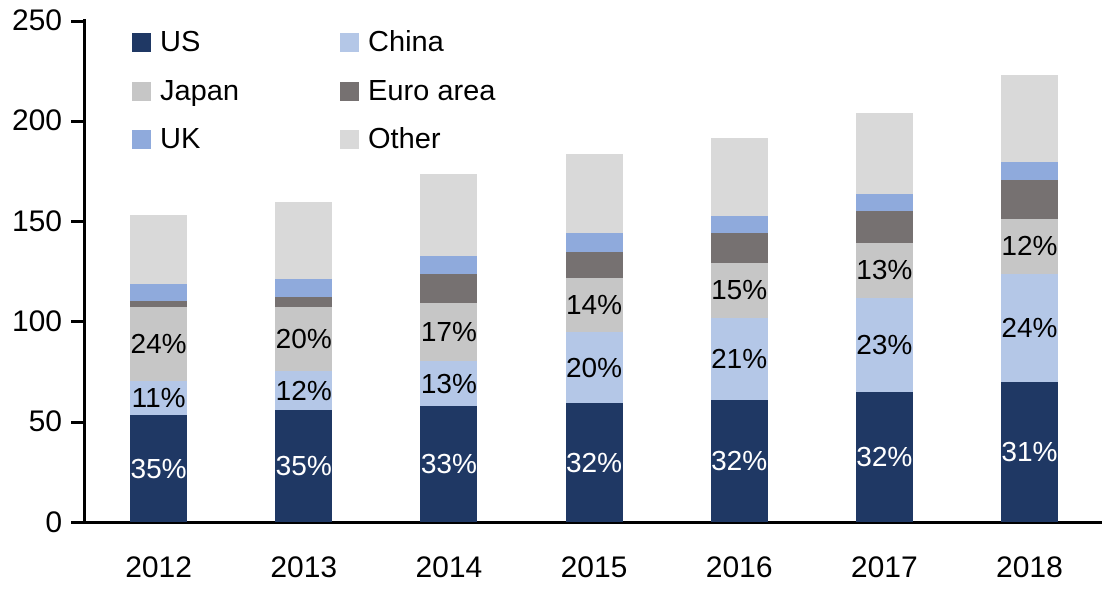 The width and height of the screenshot is (1102, 598). Describe the element at coordinates (180, 139) in the screenshot. I see `legend-label-uk: UK` at that location.